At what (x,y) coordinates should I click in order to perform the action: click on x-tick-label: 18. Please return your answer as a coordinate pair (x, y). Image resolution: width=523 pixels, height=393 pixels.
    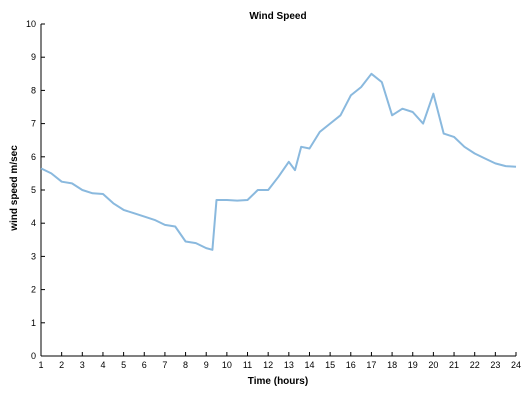
    Looking at the image, I should click on (392, 365).